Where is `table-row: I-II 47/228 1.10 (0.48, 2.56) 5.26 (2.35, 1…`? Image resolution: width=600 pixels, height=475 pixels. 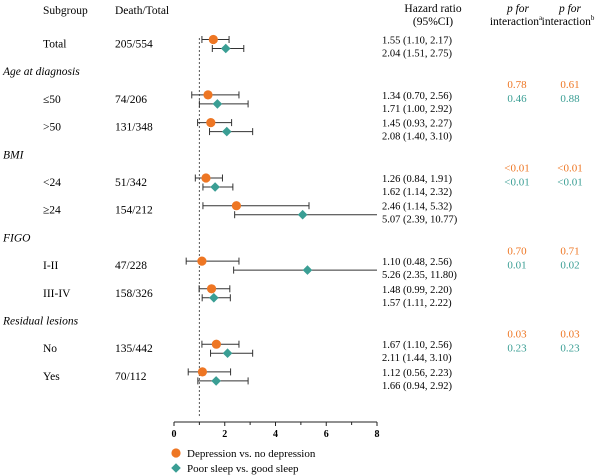
table-row: I-II 47/228 1.10 (0.48, 2.56) 5.26 (2.35, 1… is located at coordinates (250, 268).